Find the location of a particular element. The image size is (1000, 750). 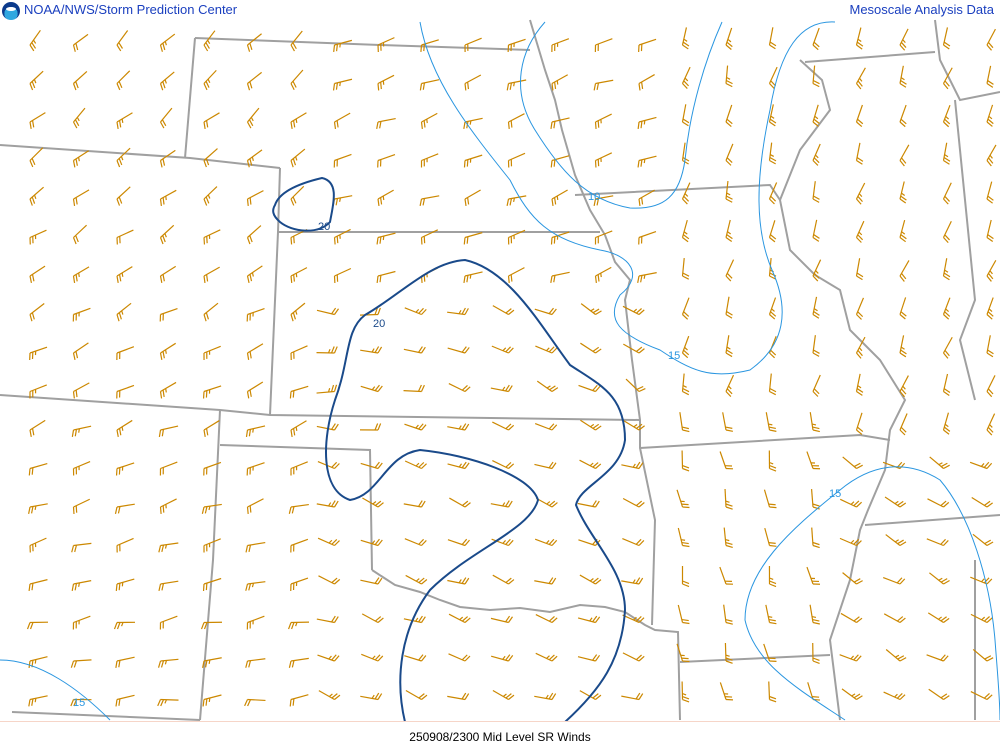

contour-label: 10 is located at coordinates (594, 197).